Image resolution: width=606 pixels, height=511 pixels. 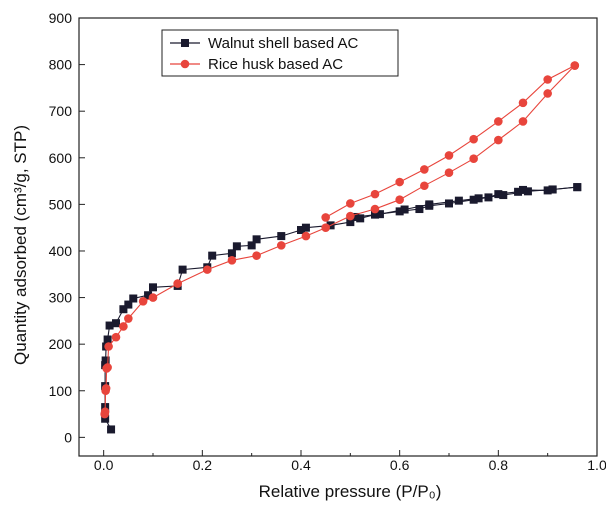 I want to click on x-axis-title: Relative pressure (P/P₀), so click(x=350, y=491).